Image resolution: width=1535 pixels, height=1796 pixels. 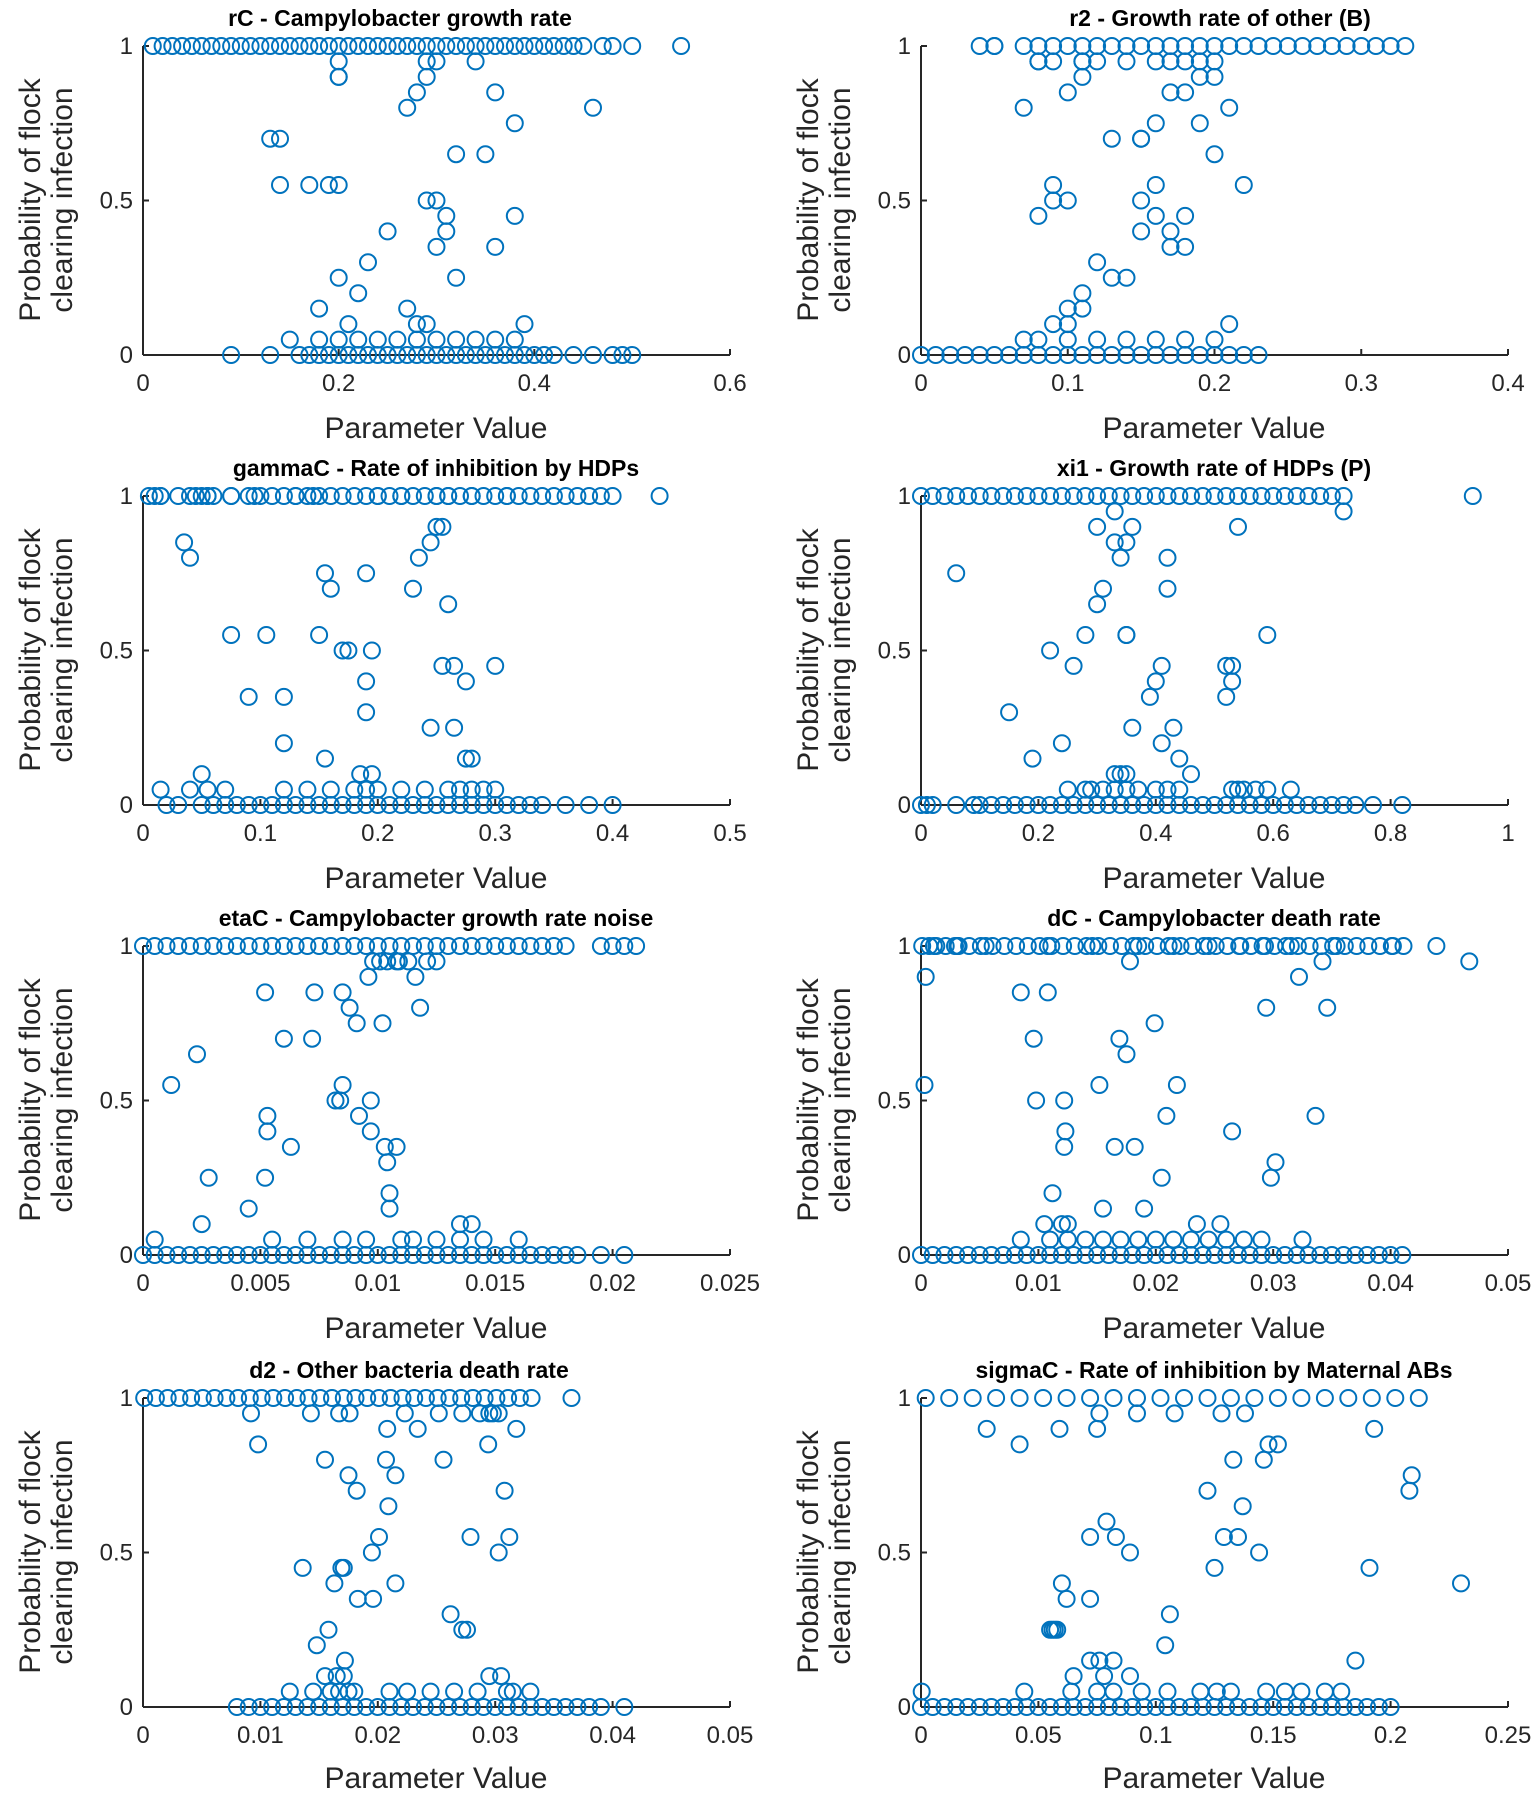 I want to click on x-tick-label: 0.3, so click(x=1361, y=383).